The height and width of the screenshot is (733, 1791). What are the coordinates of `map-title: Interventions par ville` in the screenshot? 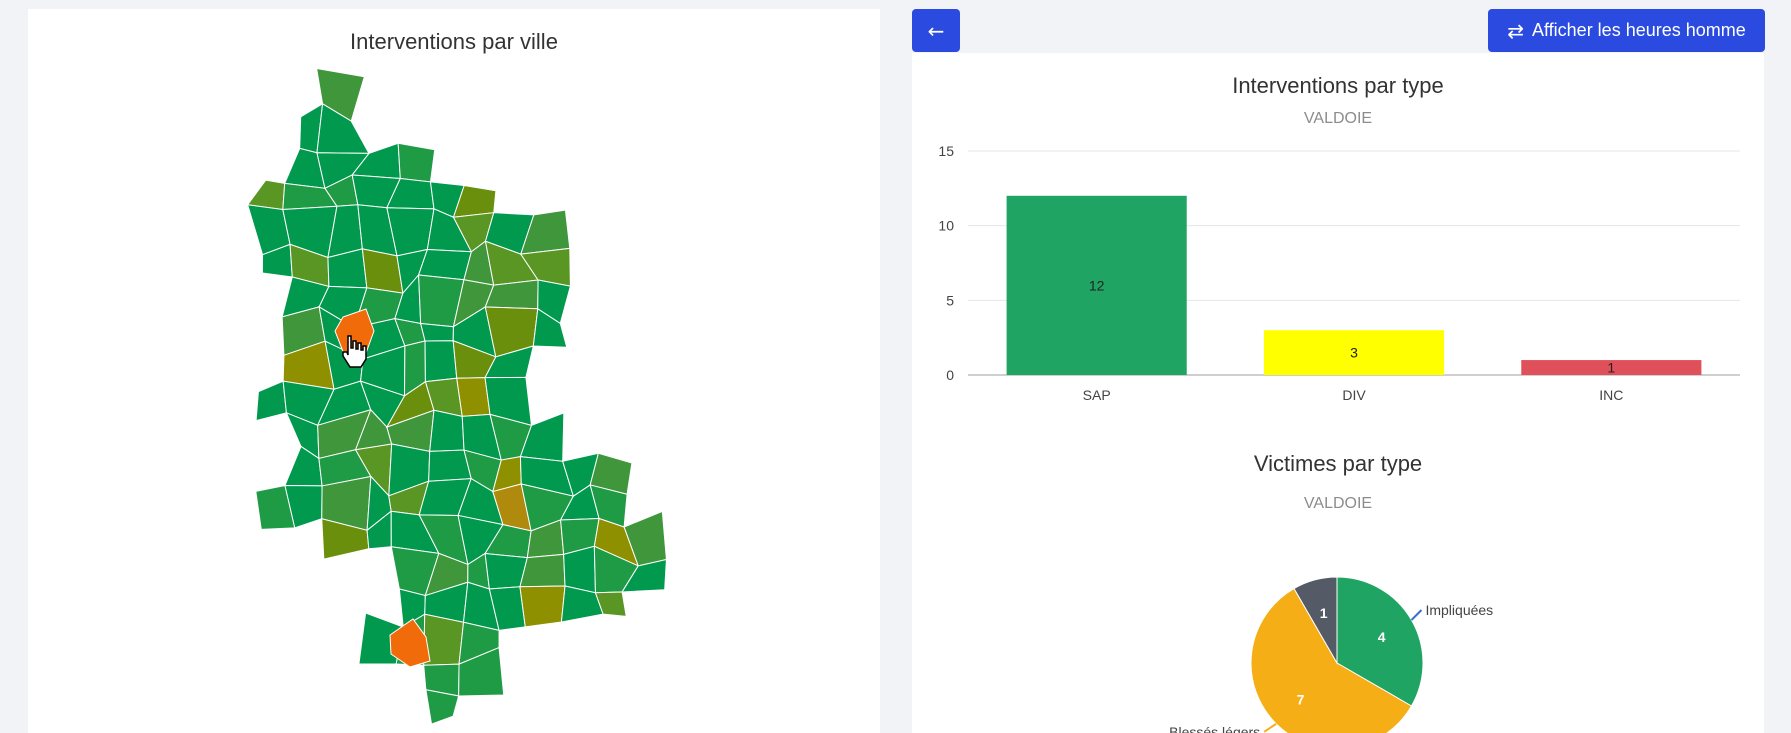 It's located at (454, 41).